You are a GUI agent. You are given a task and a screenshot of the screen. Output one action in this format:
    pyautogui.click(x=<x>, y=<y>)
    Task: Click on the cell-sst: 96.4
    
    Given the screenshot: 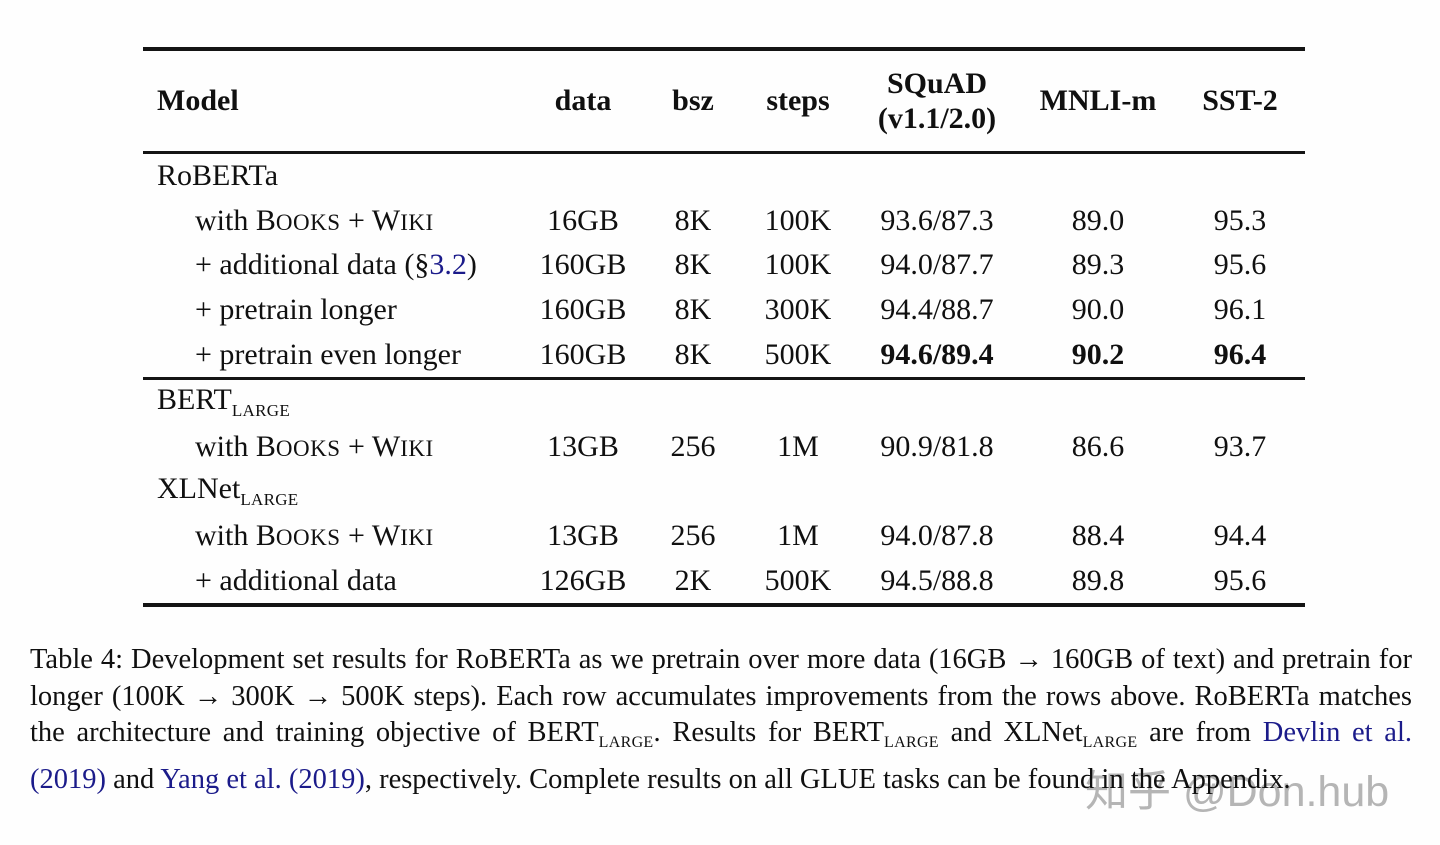 What is the action you would take?
    pyautogui.click(x=1240, y=354)
    